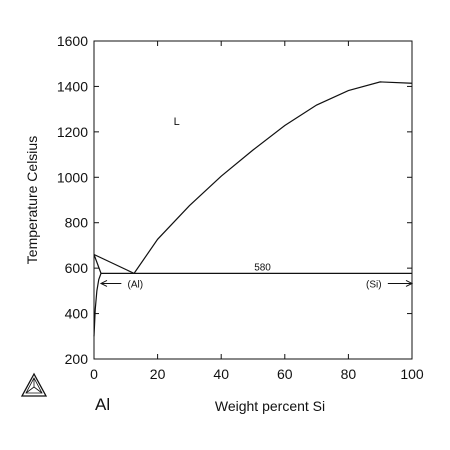  Describe the element at coordinates (77, 223) in the screenshot. I see `y-tick-label: 800` at that location.